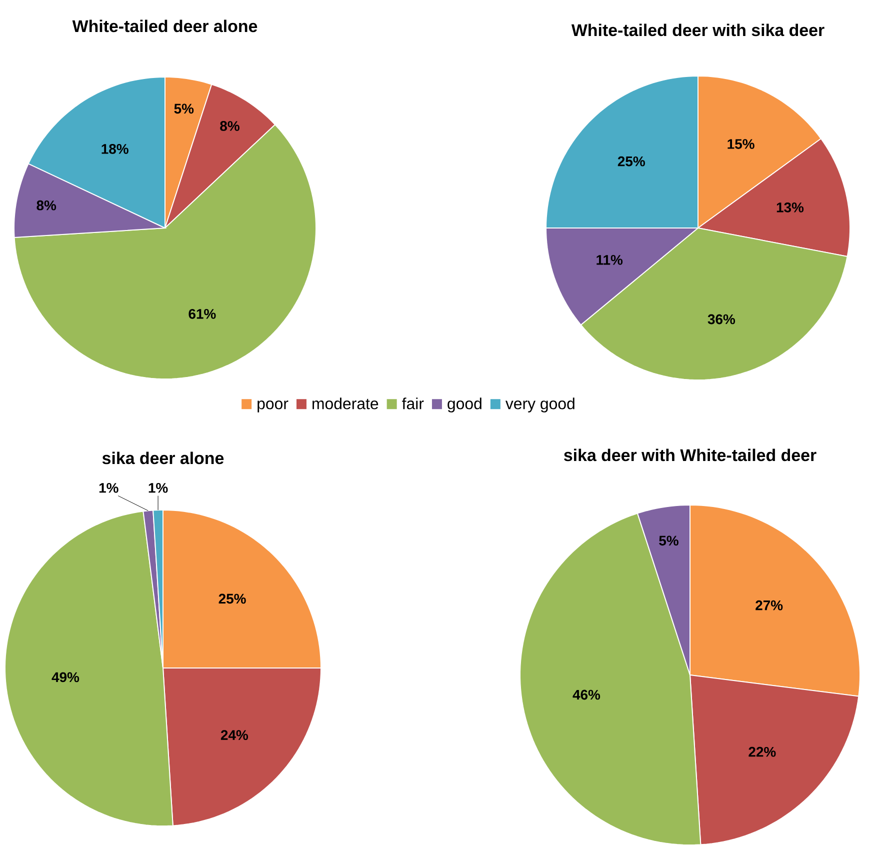 The height and width of the screenshot is (850, 877). What do you see at coordinates (115, 149) in the screenshot?
I see `data-label: 18%` at bounding box center [115, 149].